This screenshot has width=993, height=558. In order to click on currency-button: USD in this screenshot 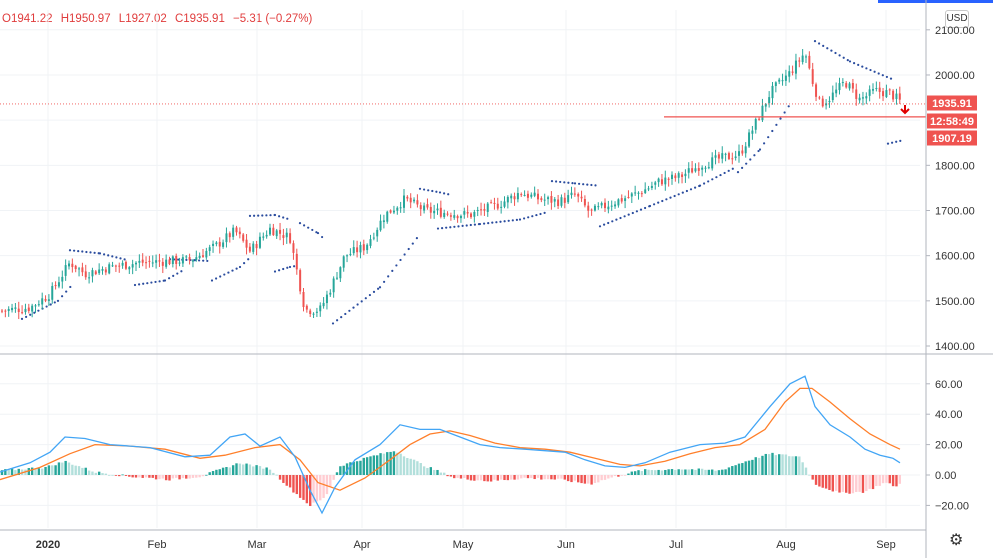, I will do `click(957, 19)`.